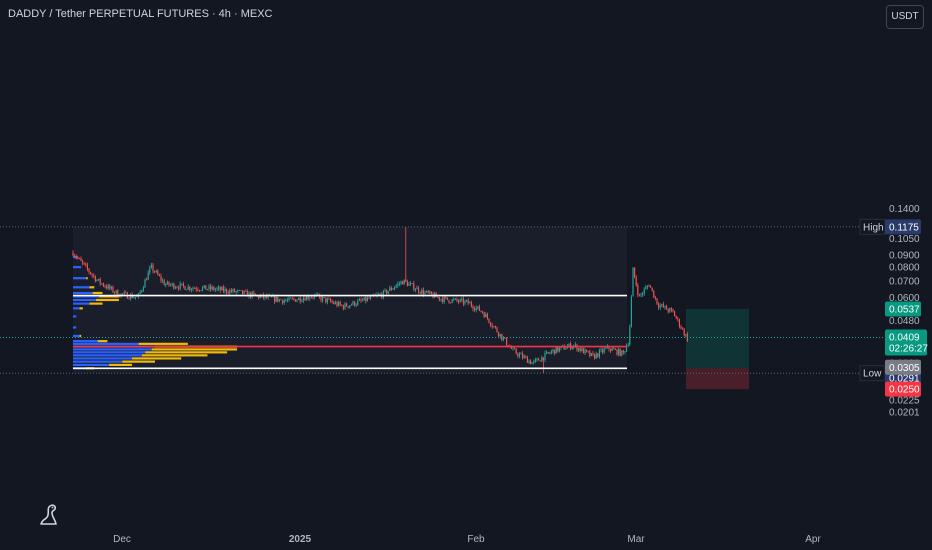 The height and width of the screenshot is (550, 932). I want to click on time-axis-tick: Apr, so click(813, 539).